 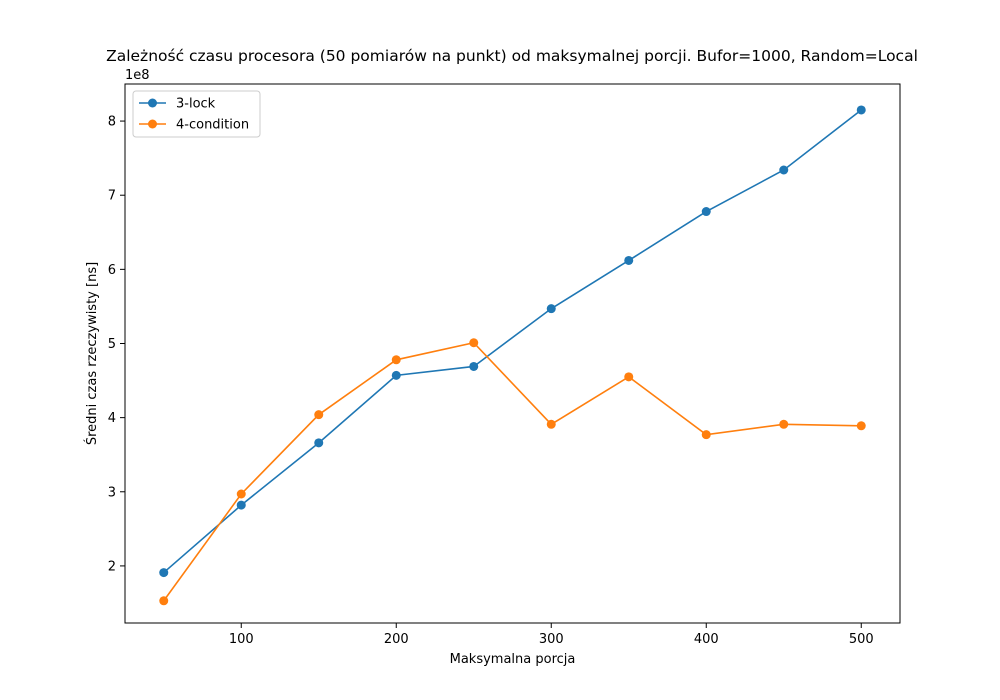 What do you see at coordinates (241, 639) in the screenshot?
I see `x-tick-label: 100` at bounding box center [241, 639].